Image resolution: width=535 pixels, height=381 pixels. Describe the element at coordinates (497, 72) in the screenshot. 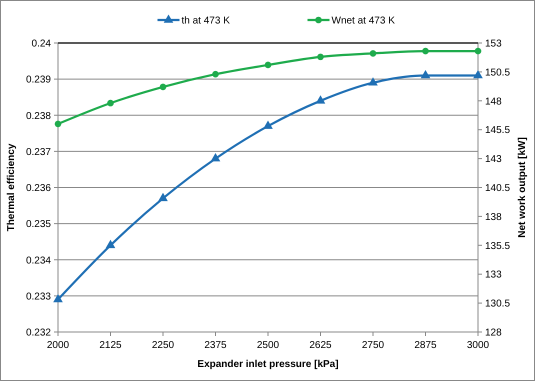

I see `y2-tick-label: 150.5` at that location.